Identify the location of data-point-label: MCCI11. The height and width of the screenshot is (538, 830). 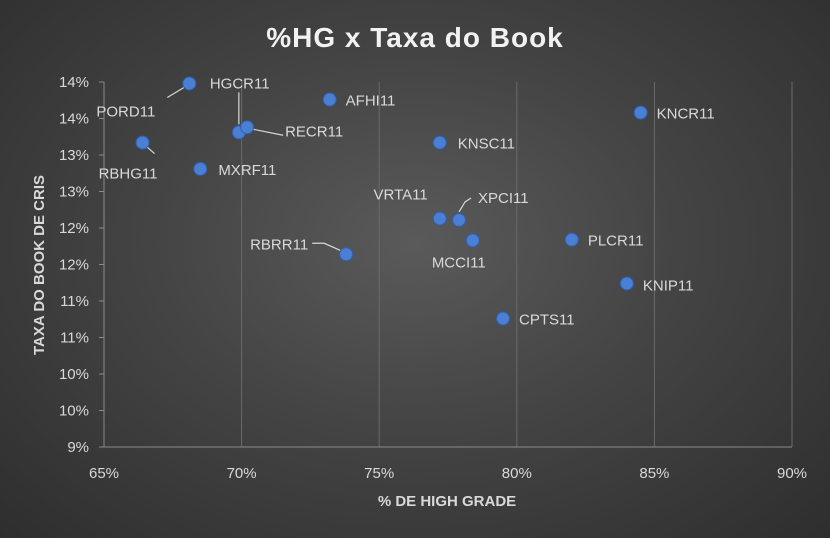
(459, 262).